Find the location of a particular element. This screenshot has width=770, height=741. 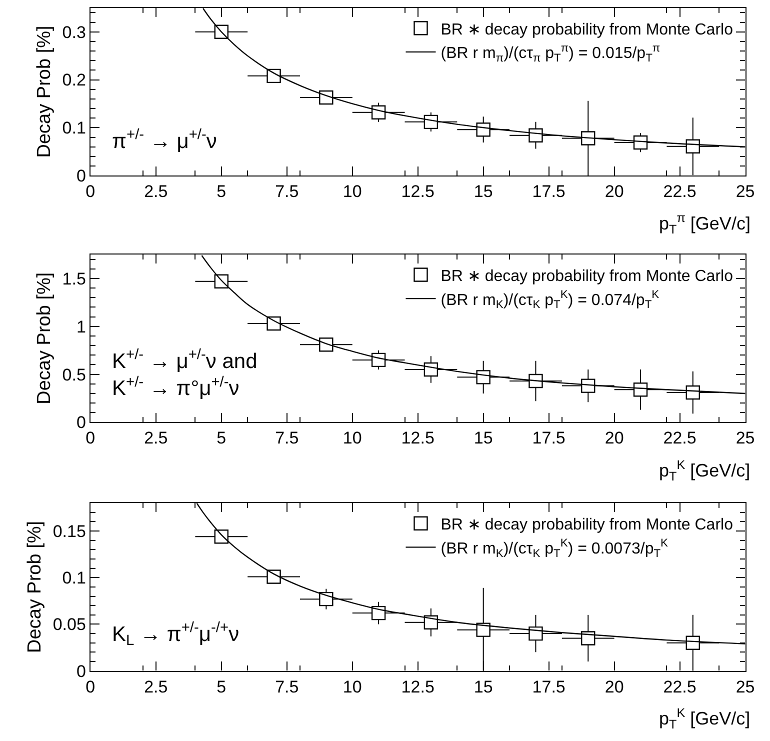

annotation: π$^{+/-}$ → μ$^{+/-}$ν is located at coordinates (164, 140).